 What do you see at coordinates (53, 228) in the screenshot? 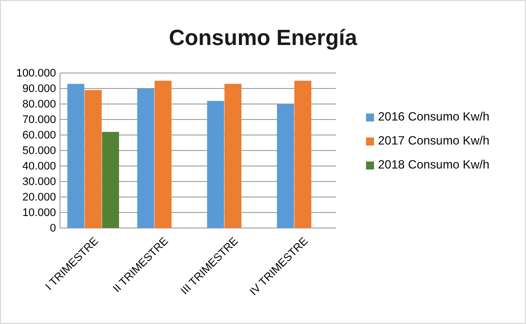
I see `y-tick-label: 0` at bounding box center [53, 228].